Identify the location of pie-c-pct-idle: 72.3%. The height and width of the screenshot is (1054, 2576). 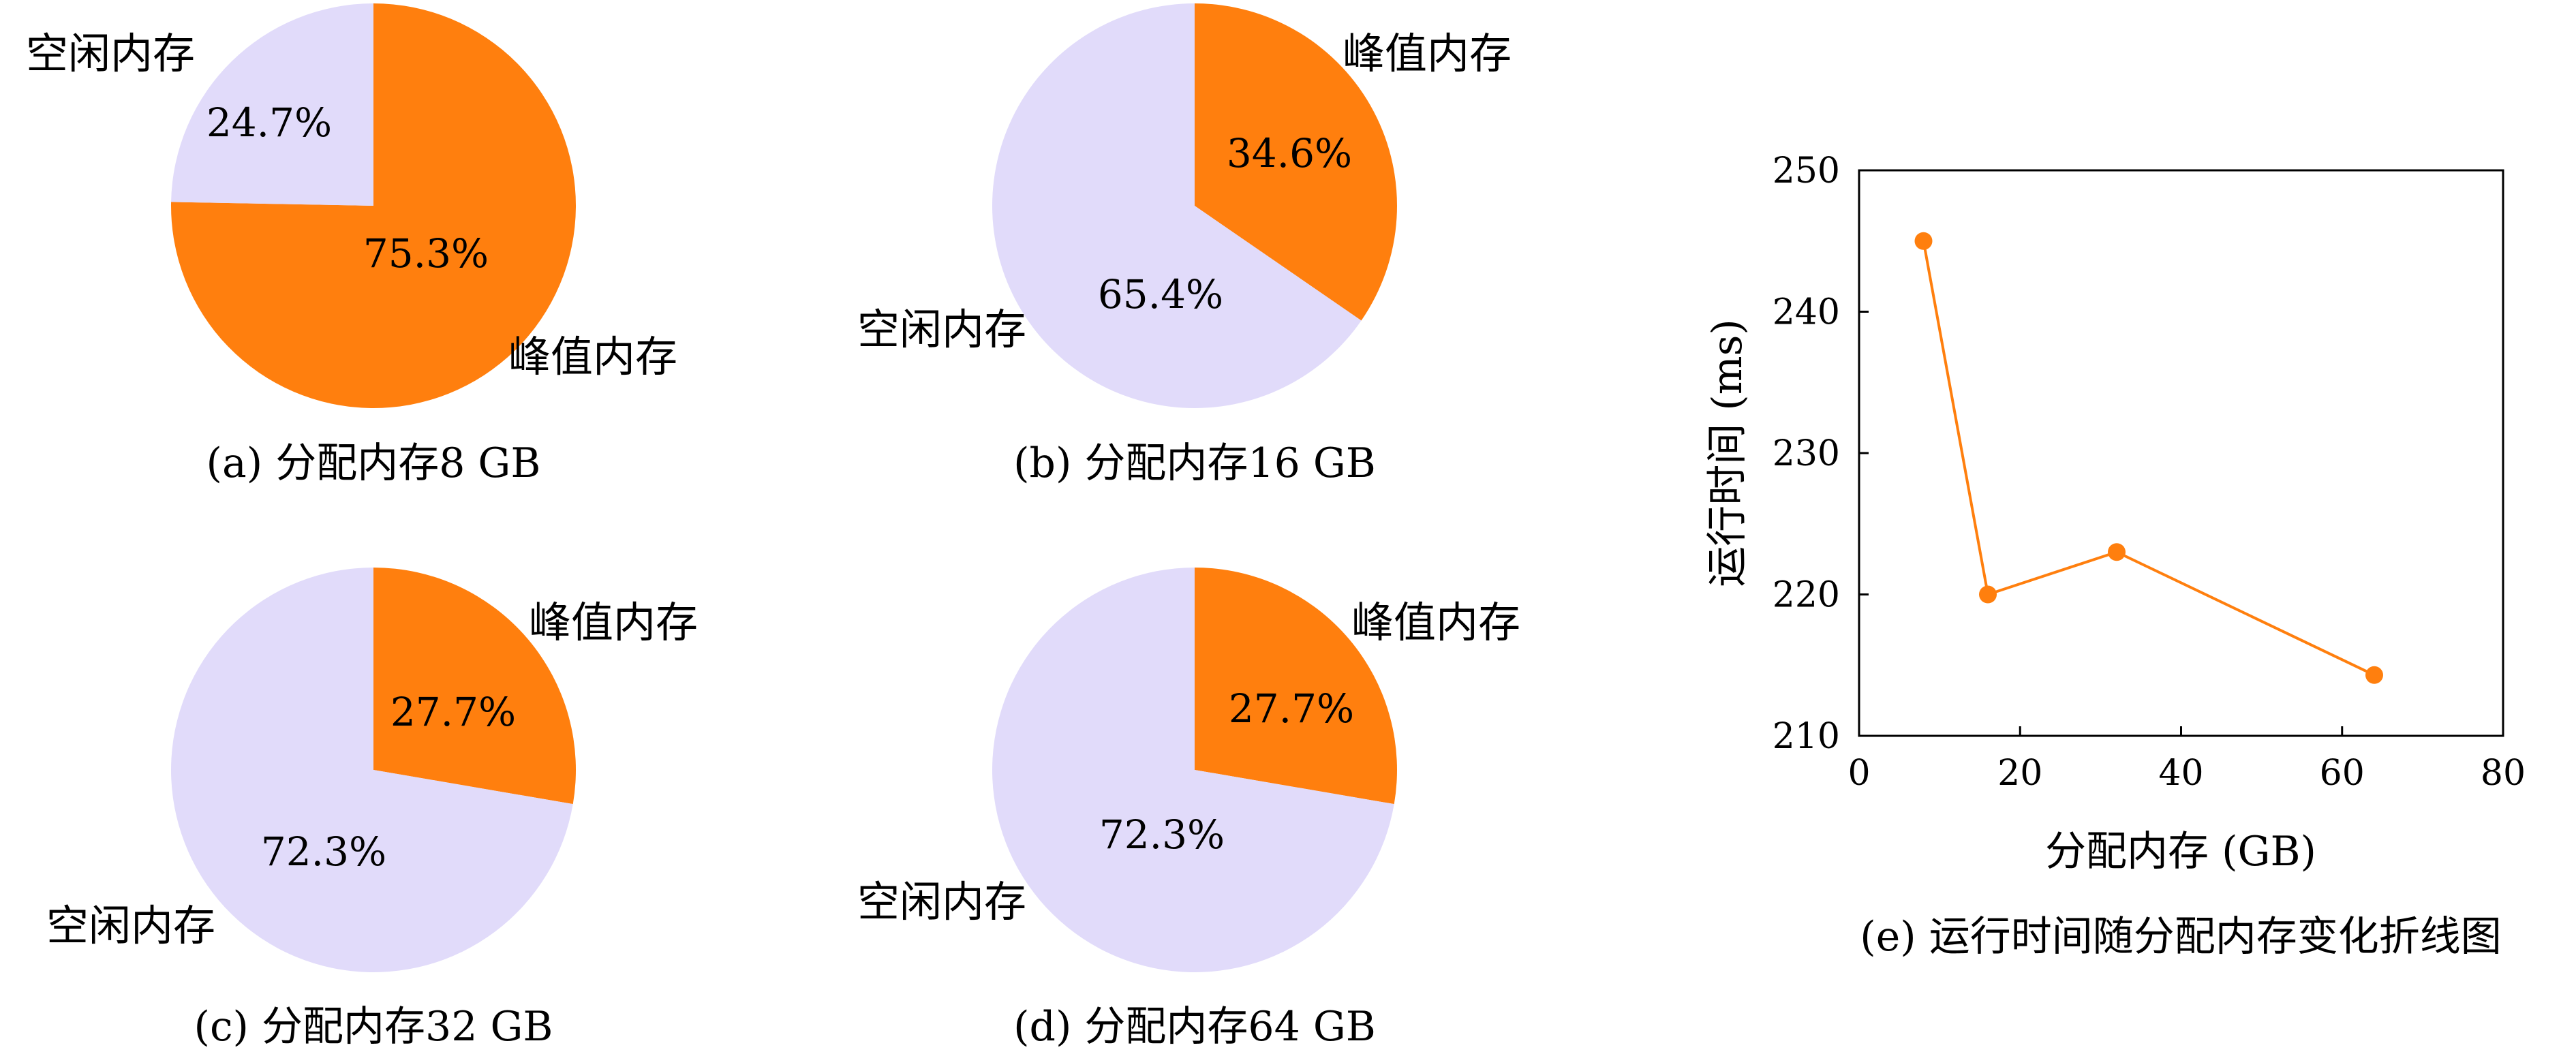
(323, 851).